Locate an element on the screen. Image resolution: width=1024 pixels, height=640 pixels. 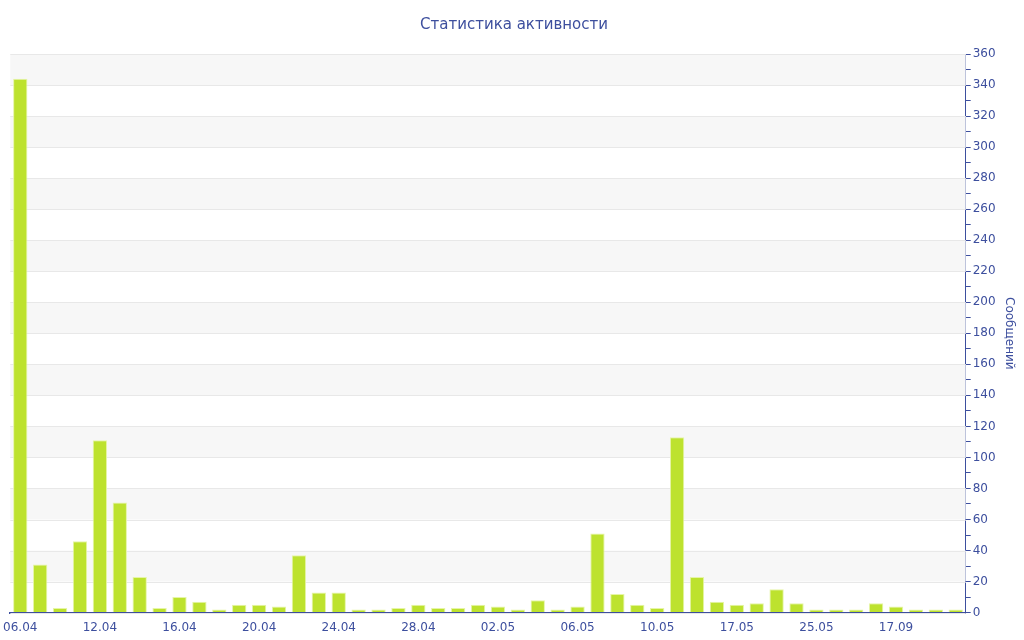
y-tick-label: 260 is located at coordinates (984, 208).